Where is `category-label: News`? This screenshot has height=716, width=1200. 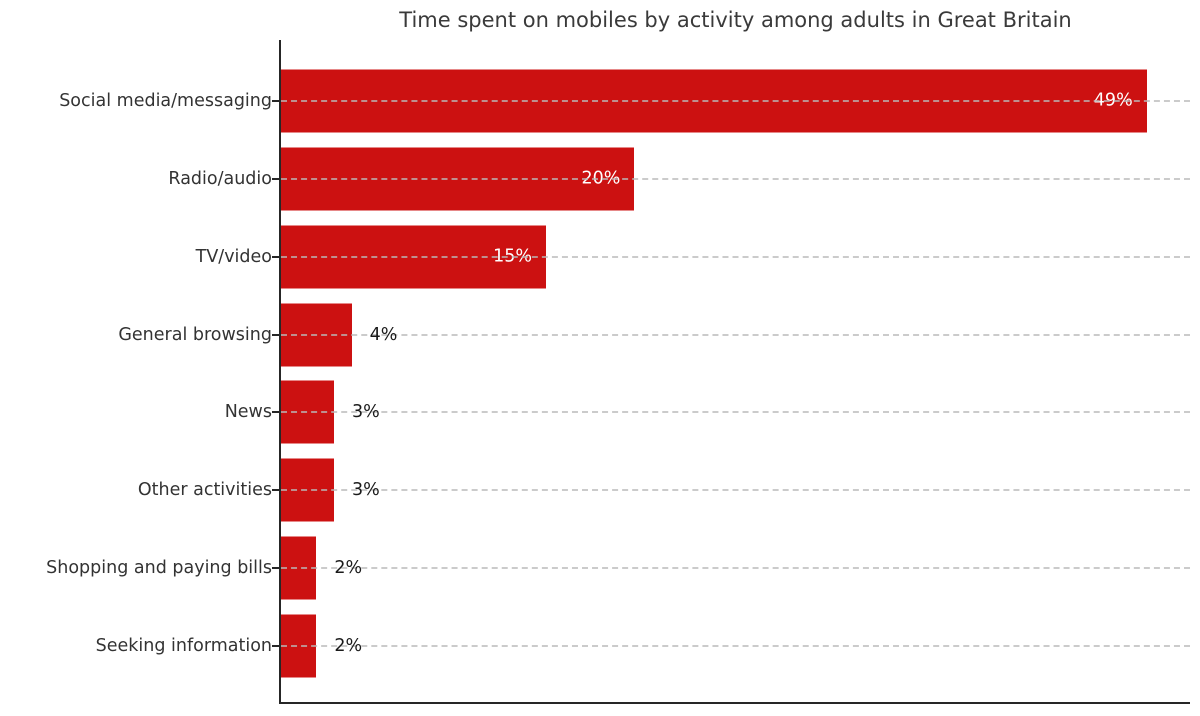
category-label: News is located at coordinates (248, 412).